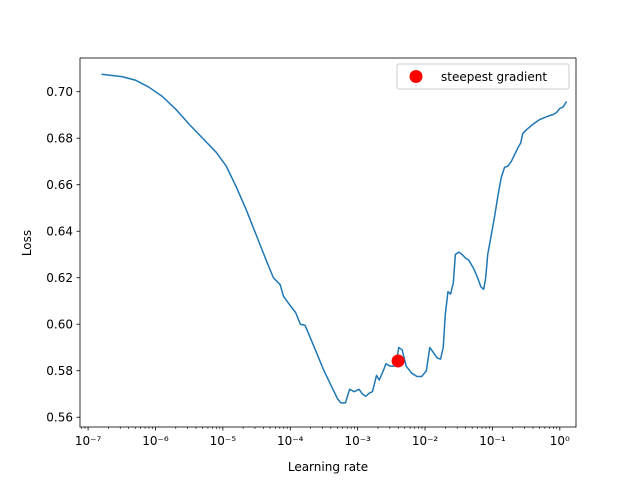 This screenshot has height=480, width=640. What do you see at coordinates (357, 441) in the screenshot?
I see `x-tick-label: 10⁻³` at bounding box center [357, 441].